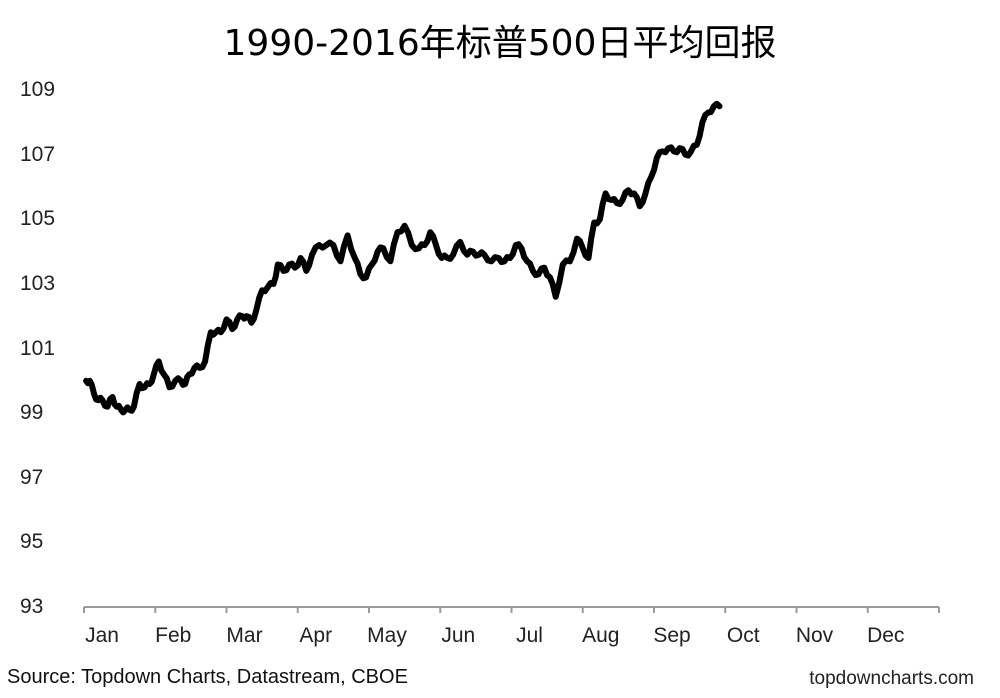 The width and height of the screenshot is (1000, 698). Describe the element at coordinates (511, 609) in the screenshot. I see `x-axis` at that location.